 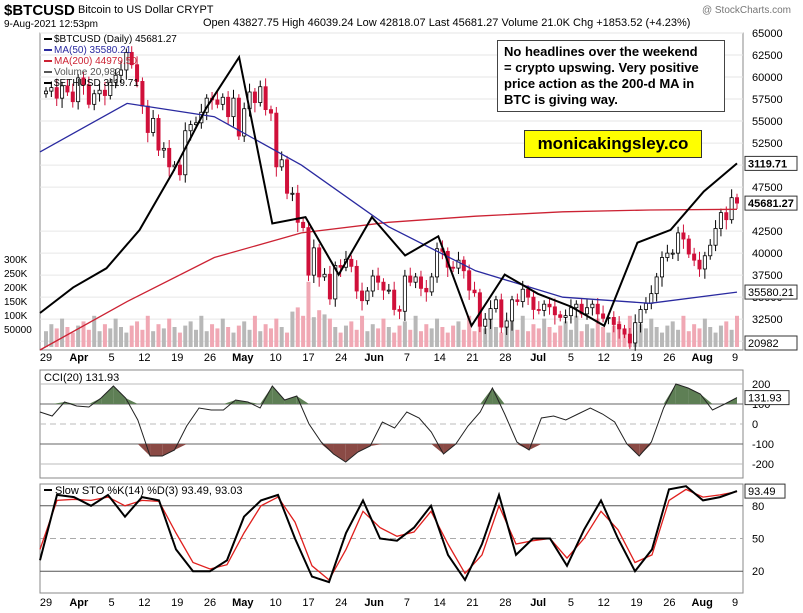 I want to click on price-tick-label: 62500, so click(x=767, y=56).